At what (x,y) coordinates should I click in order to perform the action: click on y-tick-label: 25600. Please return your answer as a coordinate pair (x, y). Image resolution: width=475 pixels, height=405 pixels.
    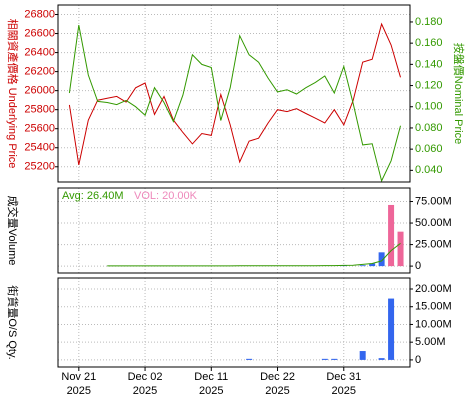
    Looking at the image, I should click on (39, 129).